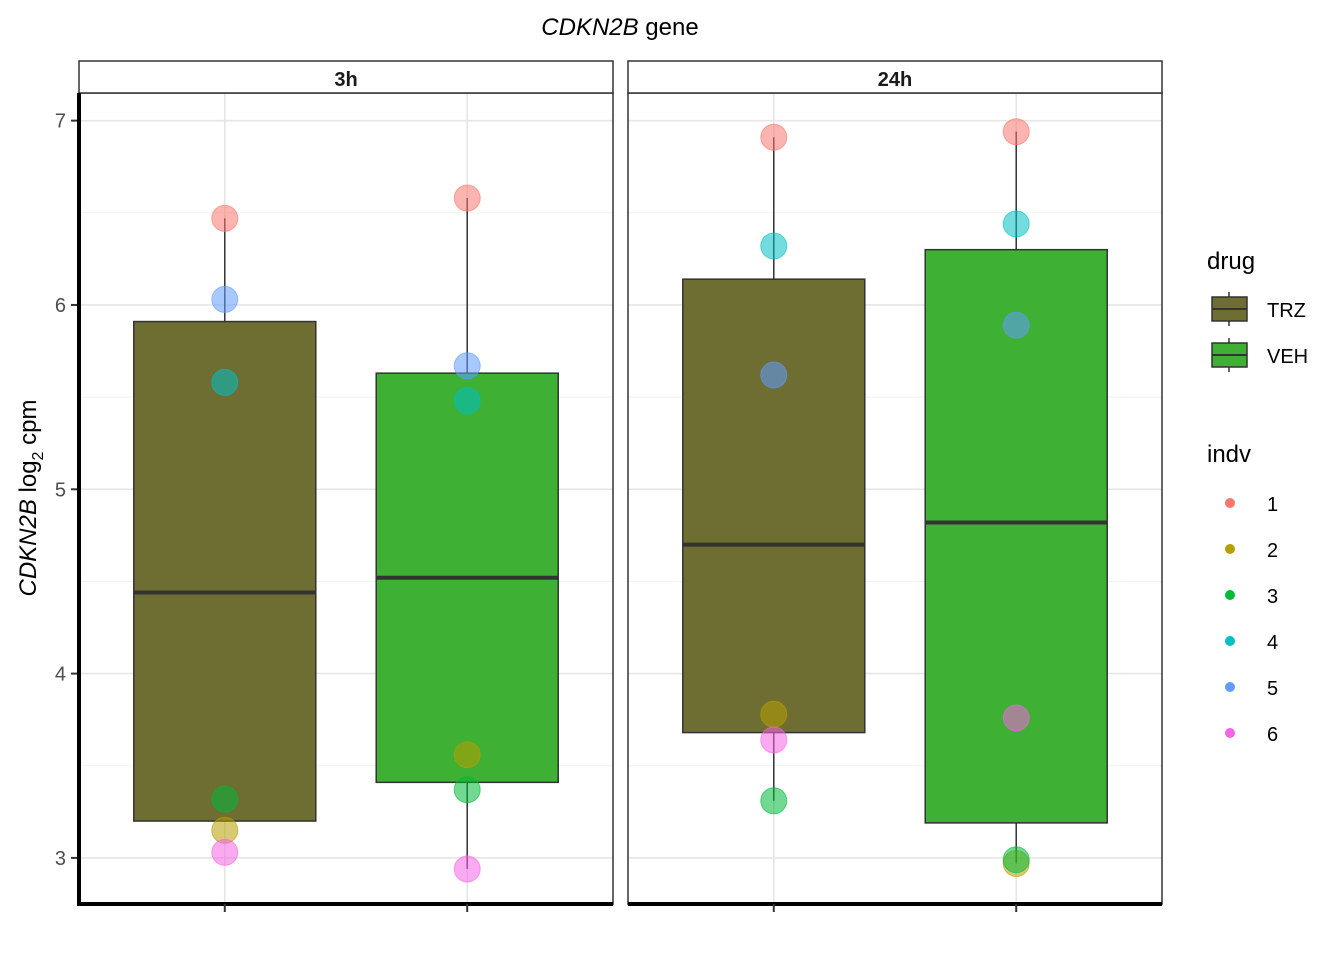 This screenshot has width=1344, height=965. Describe the element at coordinates (1231, 261) in the screenshot. I see `legend-drug-title: drug` at that location.